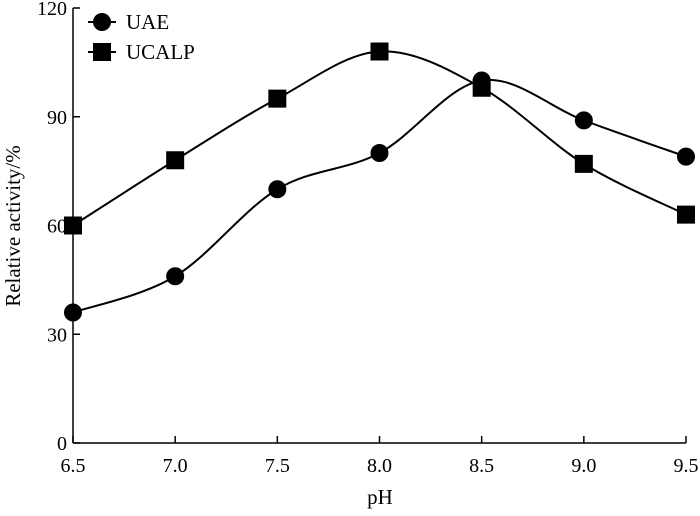 The width and height of the screenshot is (700, 516). What do you see at coordinates (147, 22) in the screenshot?
I see `legend-label-uae: UAE` at bounding box center [147, 22].